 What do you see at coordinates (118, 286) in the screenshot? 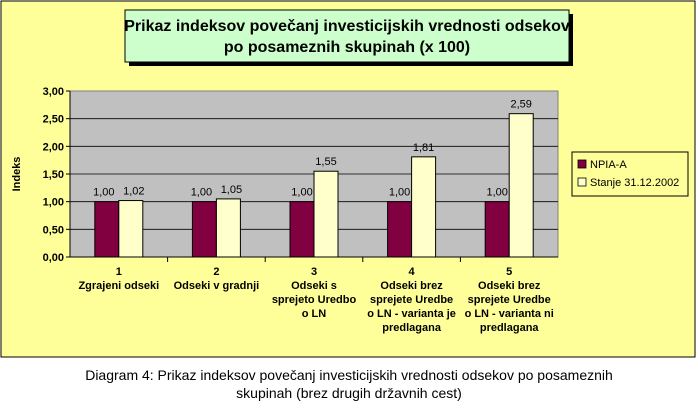
I see `category-label: Zgrajeni odseki` at bounding box center [118, 286].